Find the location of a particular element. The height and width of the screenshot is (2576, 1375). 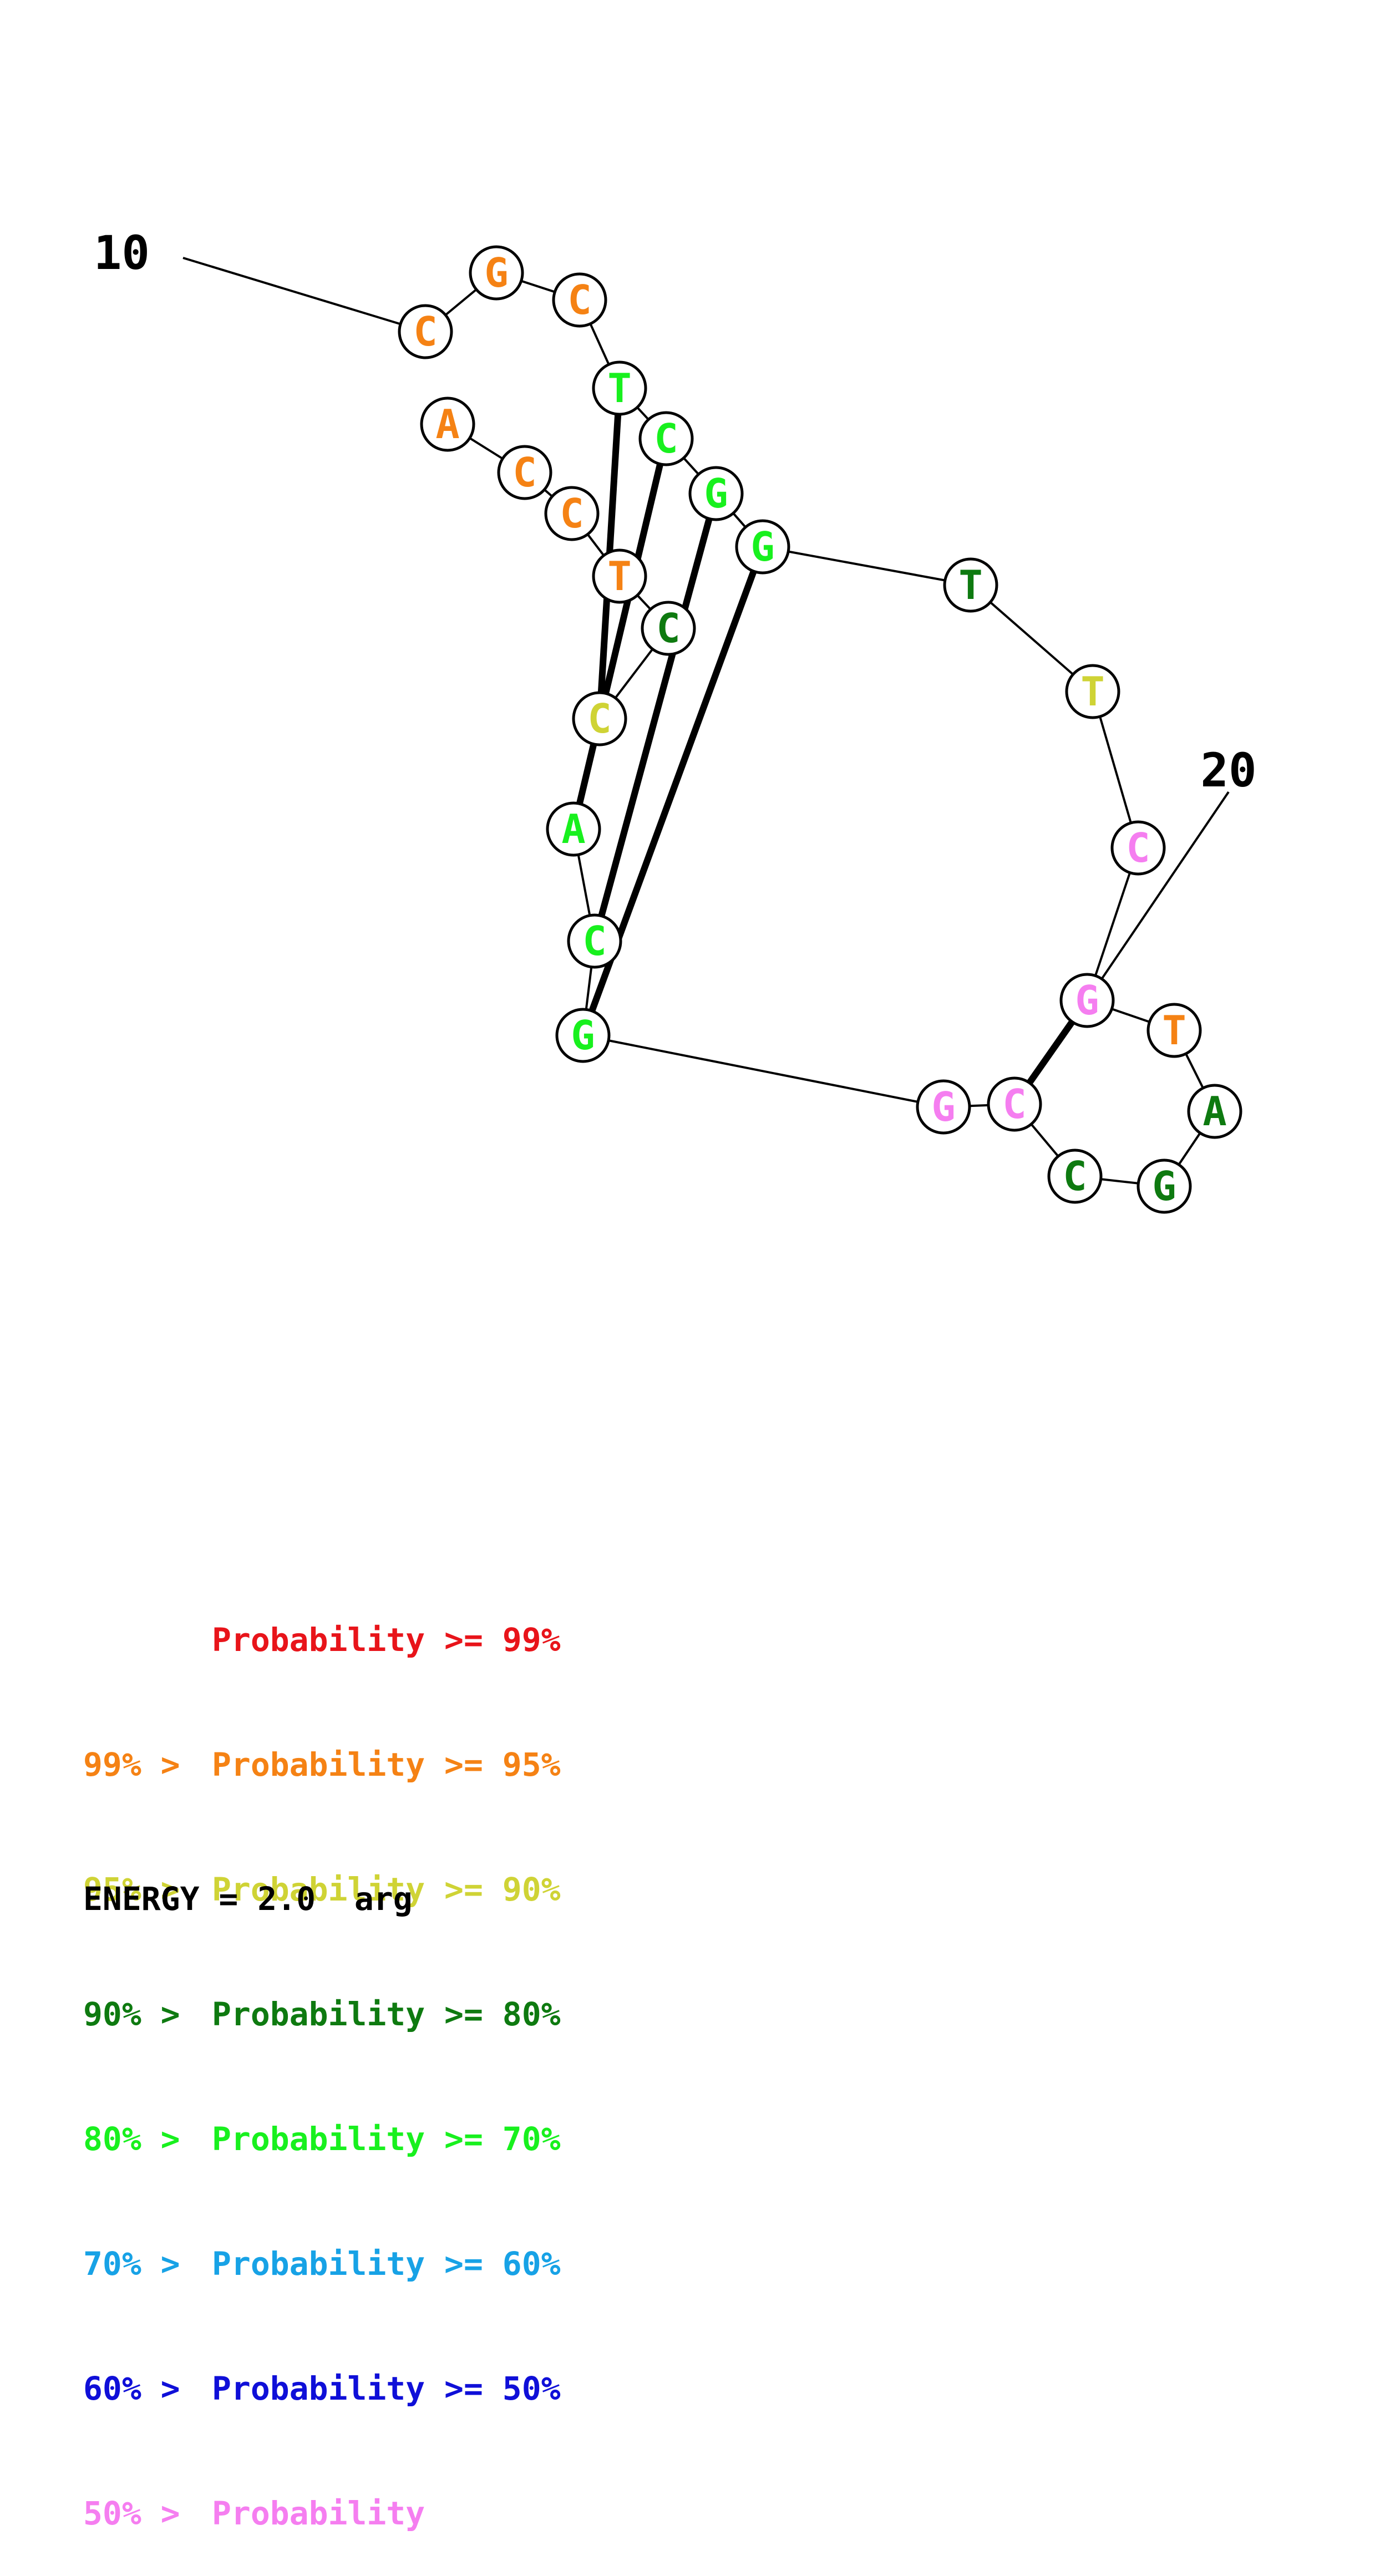

legend-row: 50% > Probability is located at coordinates (322, 2513).